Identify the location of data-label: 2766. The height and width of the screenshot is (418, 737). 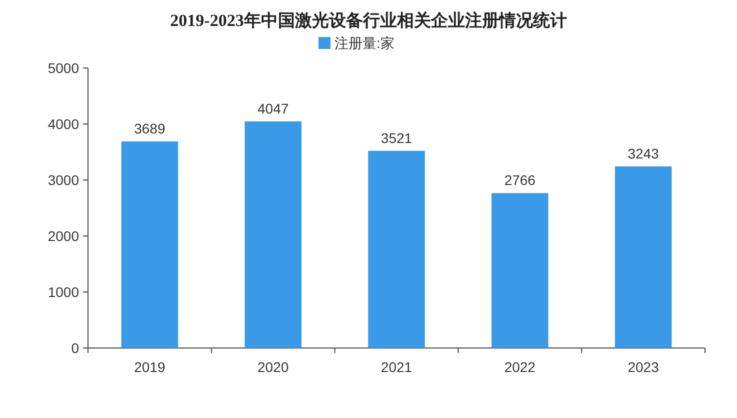
(520, 180).